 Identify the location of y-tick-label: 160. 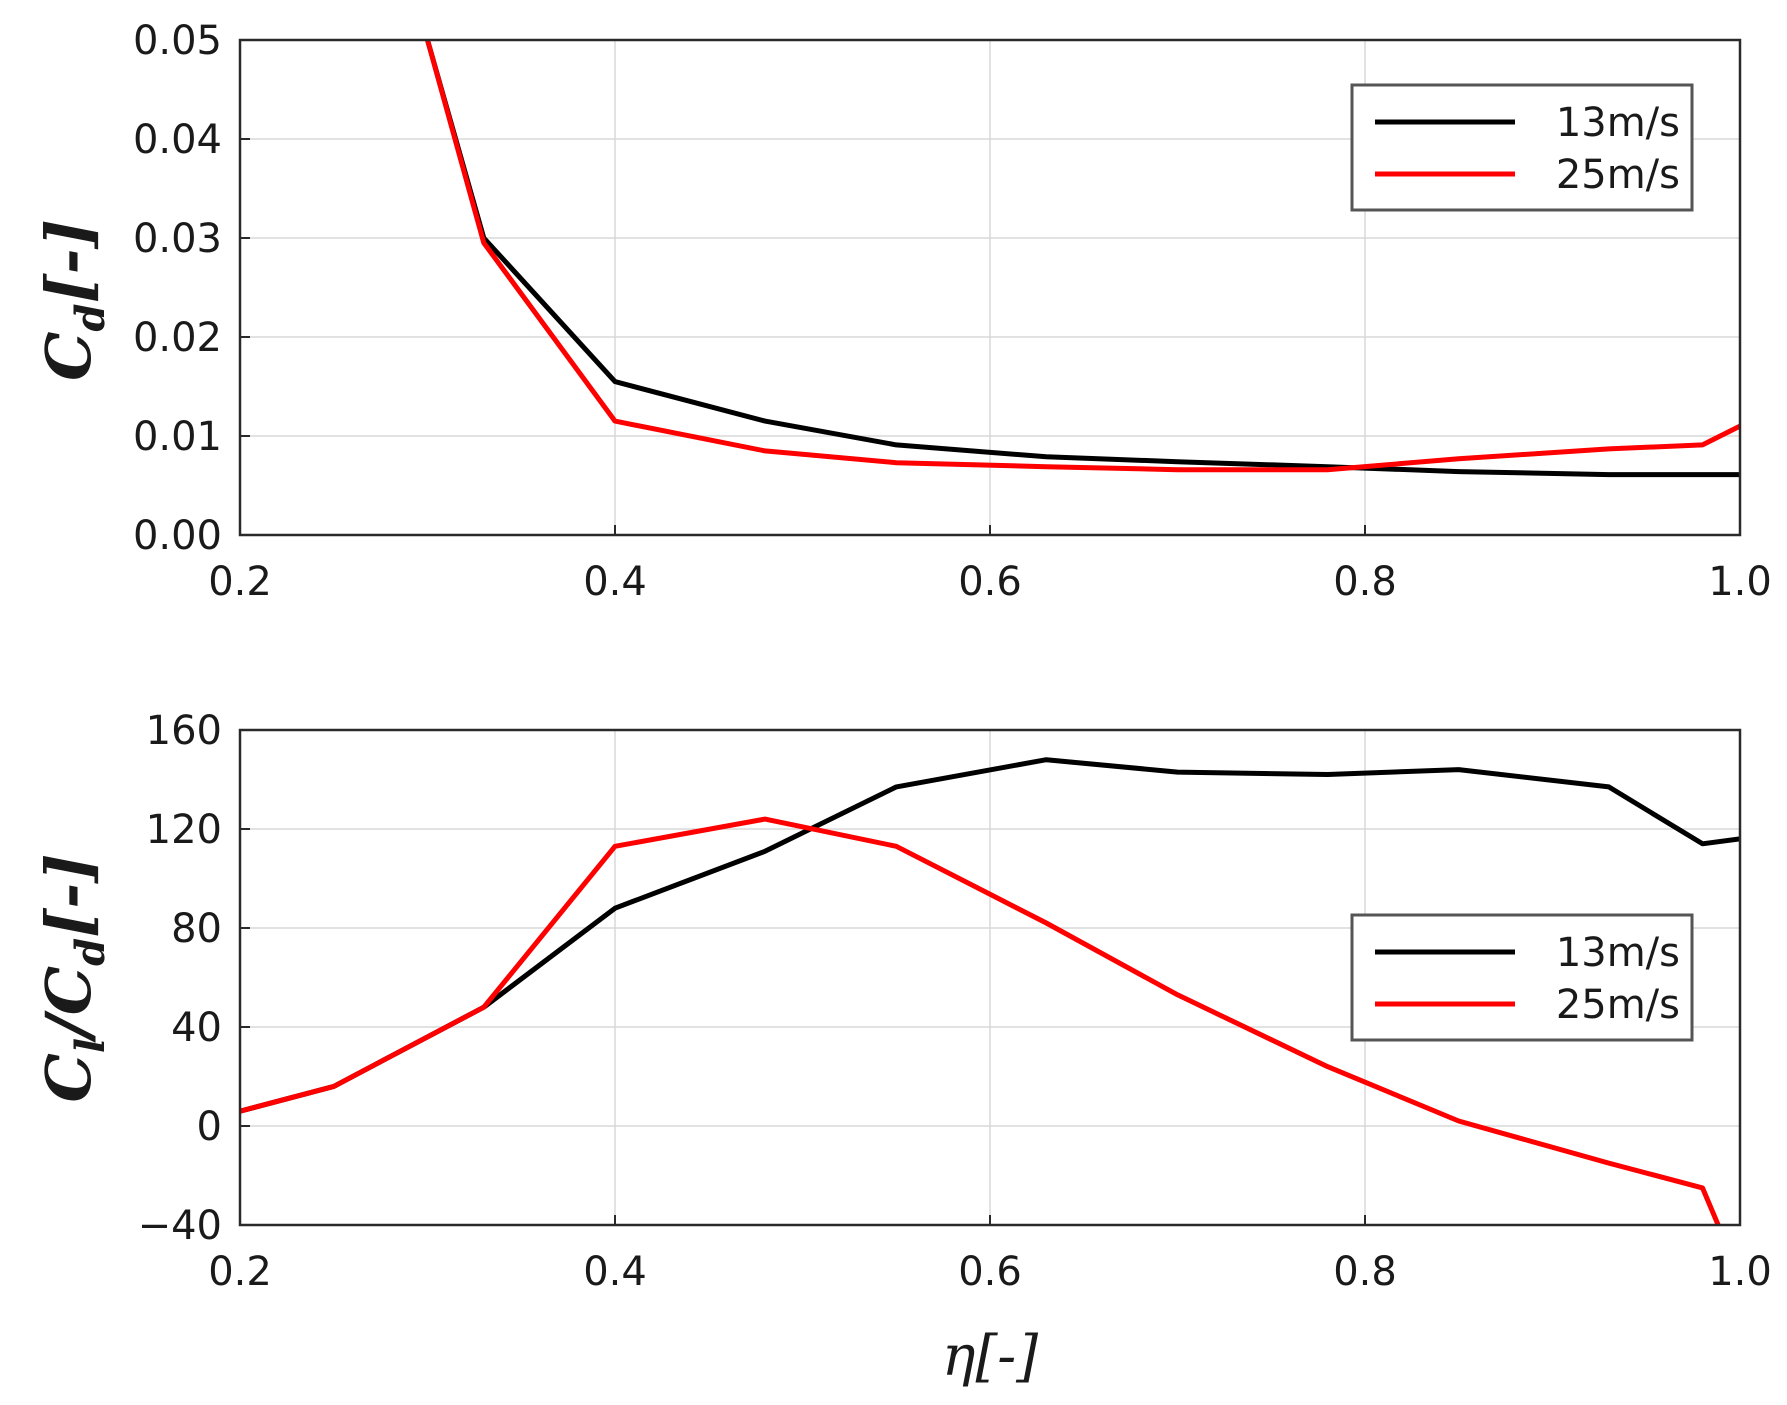
(184, 731).